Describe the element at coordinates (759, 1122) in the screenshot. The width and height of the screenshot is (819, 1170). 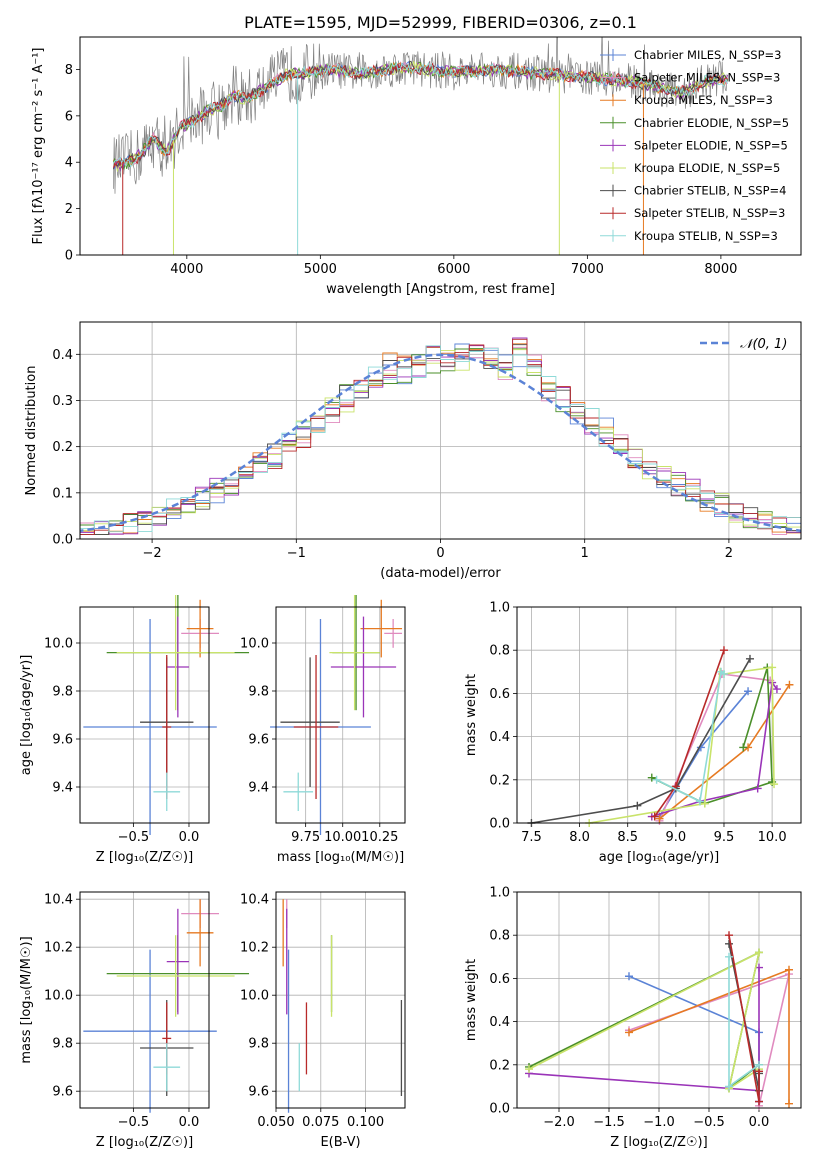
I see `mass_weight_vs_Z-xtick-label: 0.0` at that location.